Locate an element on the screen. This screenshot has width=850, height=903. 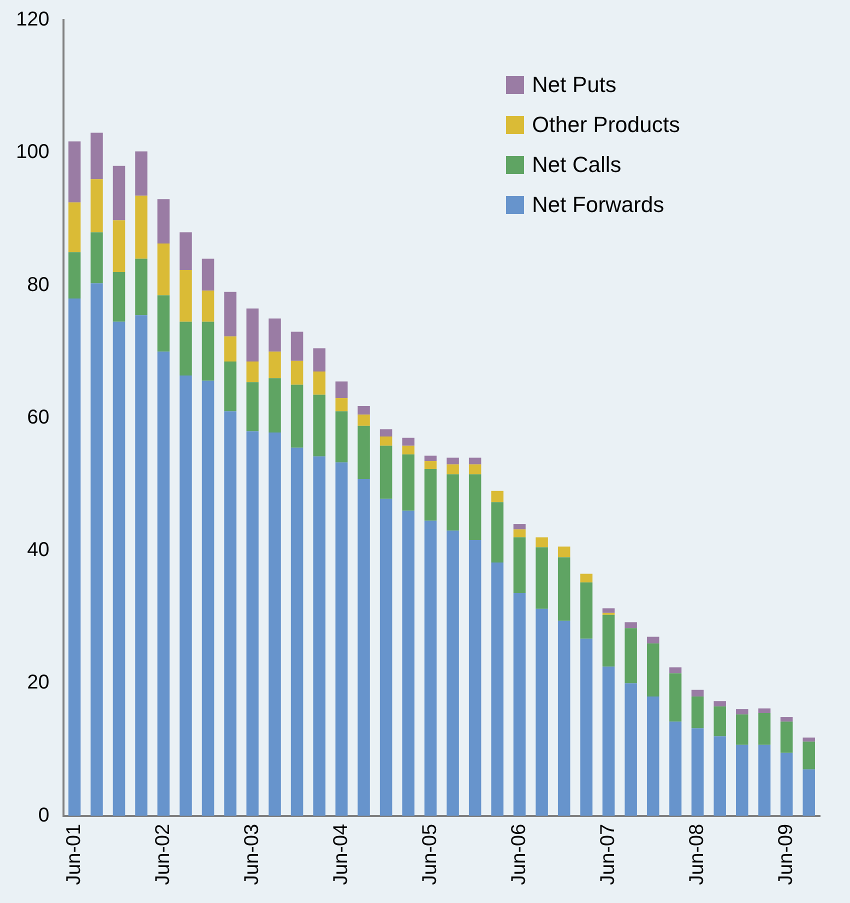
y-tick-label: 100 is located at coordinates (33, 152).